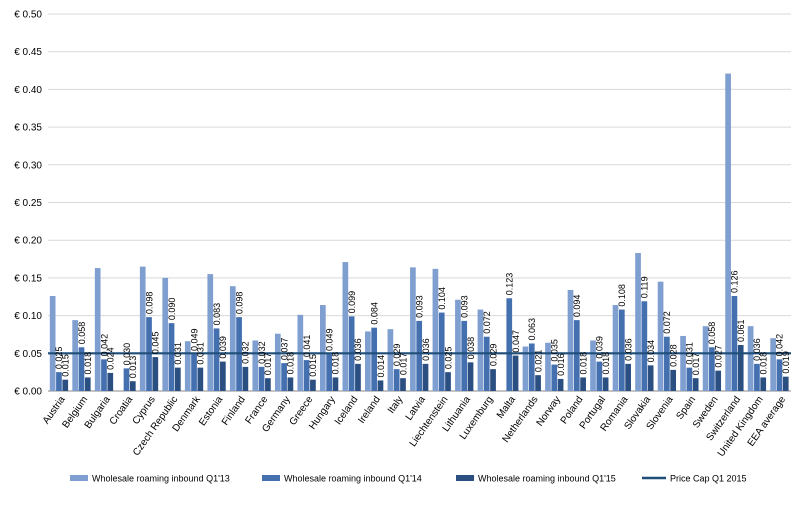  What do you see at coordinates (532, 329) in the screenshot?
I see `data-label: 0.063` at bounding box center [532, 329].